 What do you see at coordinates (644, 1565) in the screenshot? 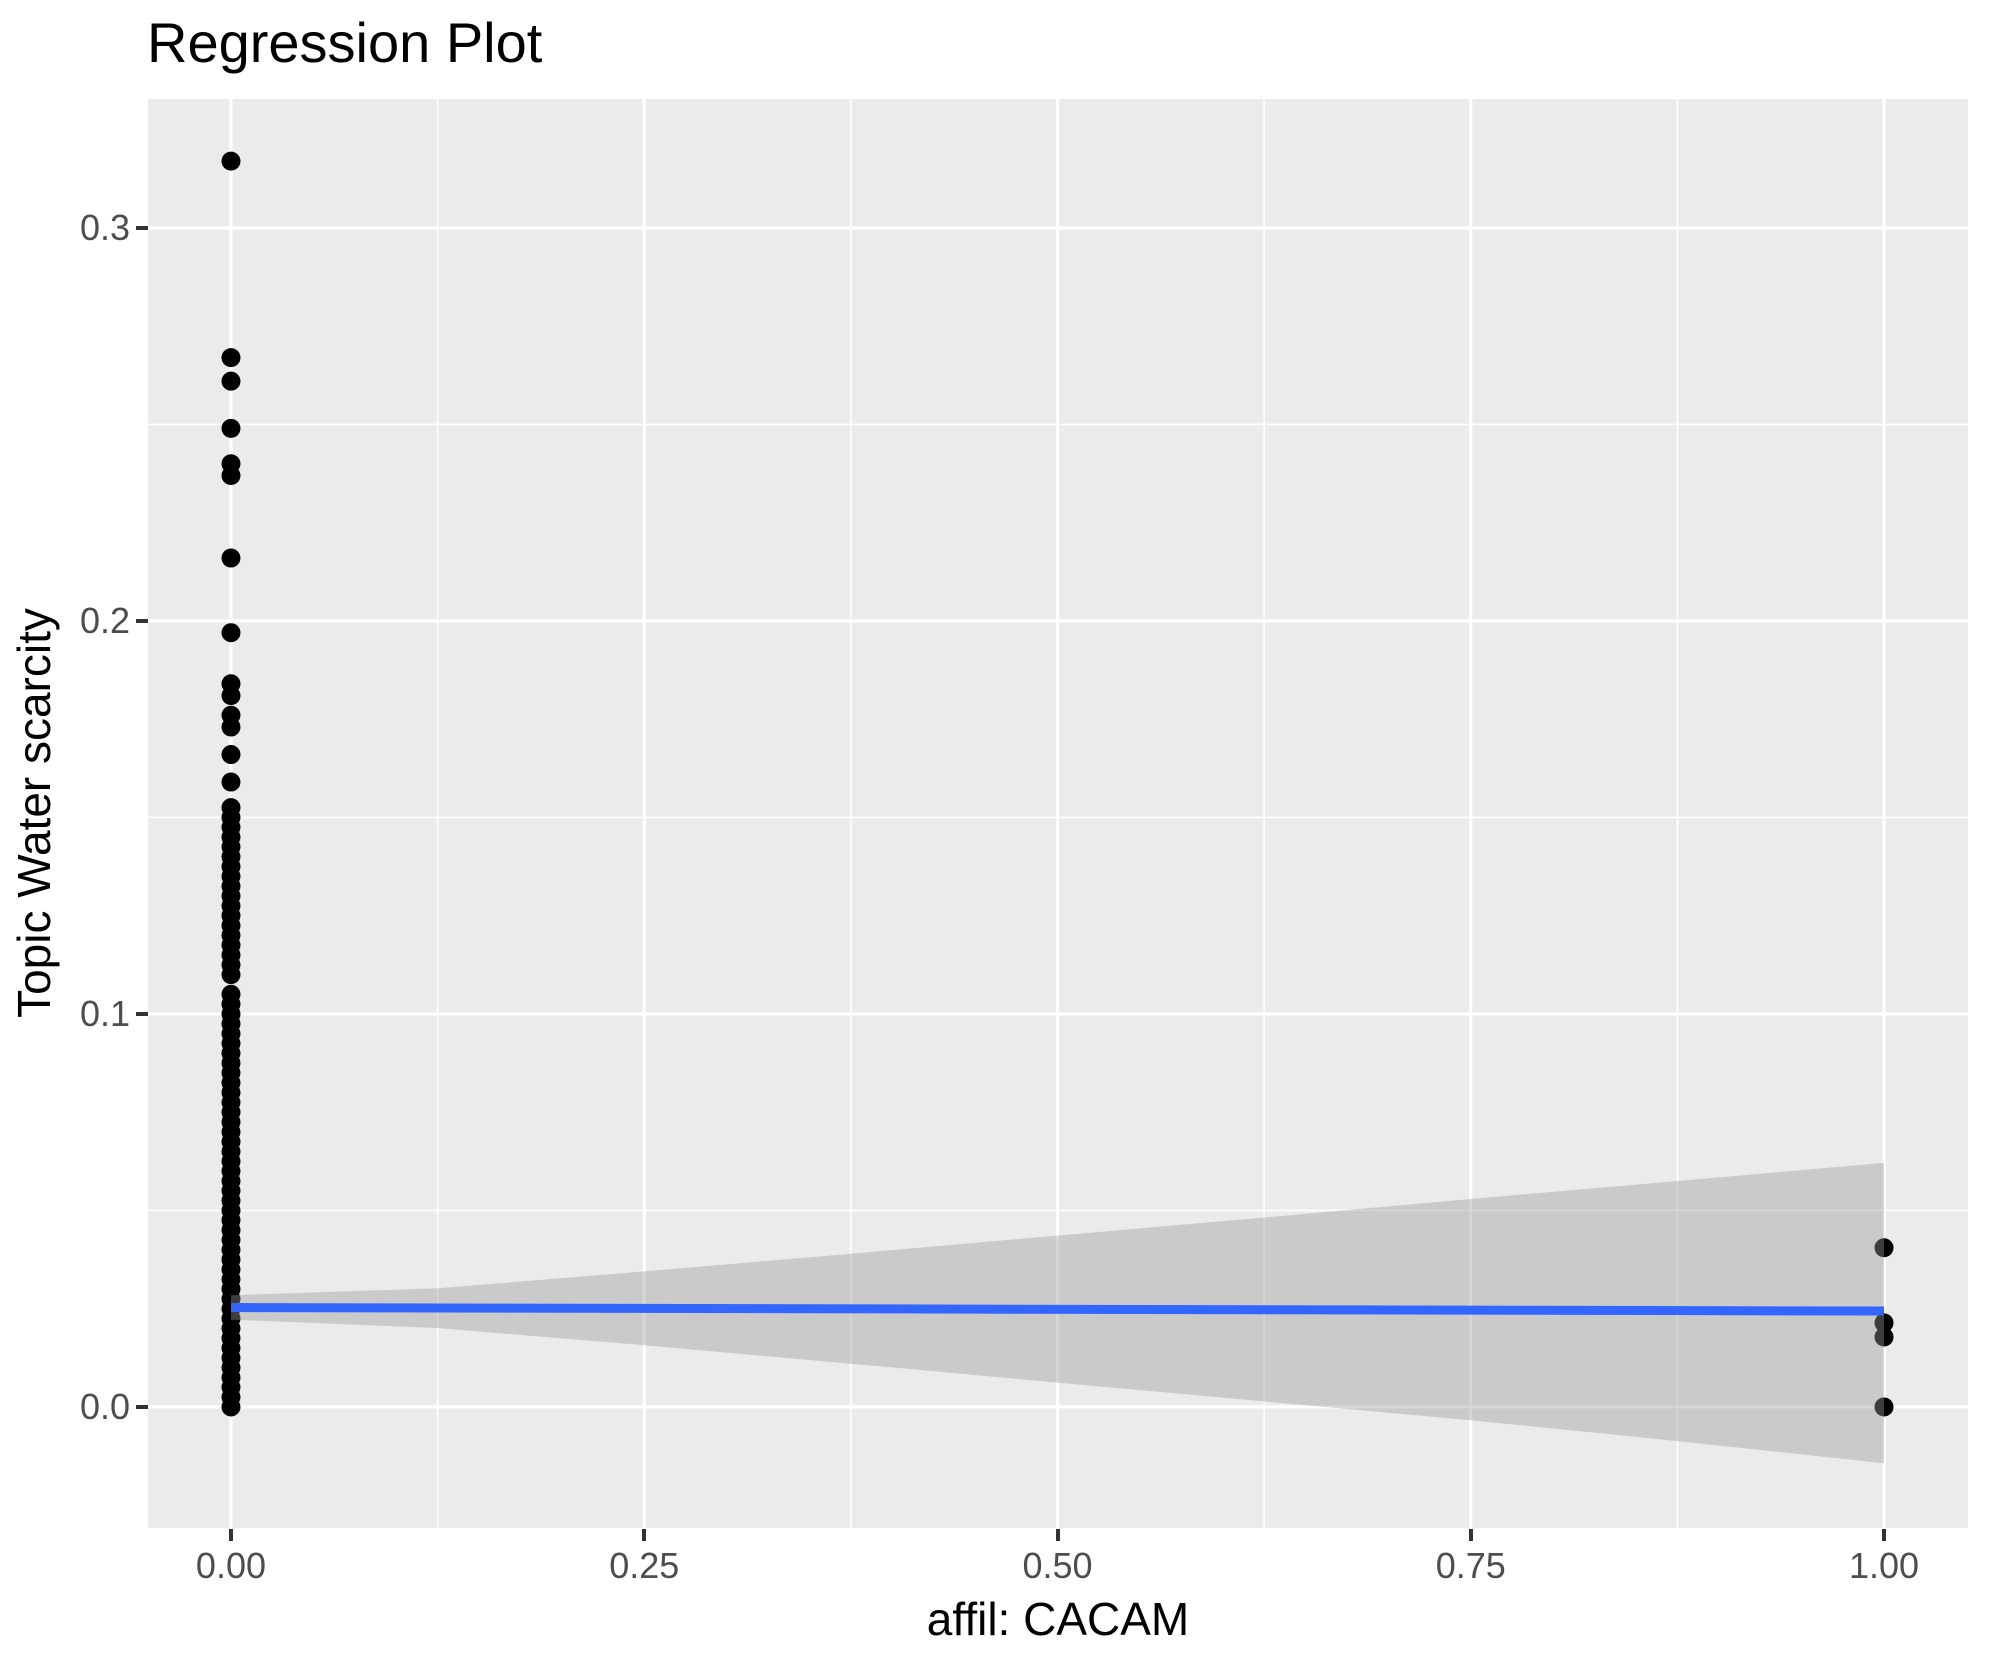
I see `x-tick-label: 0.25` at bounding box center [644, 1565].